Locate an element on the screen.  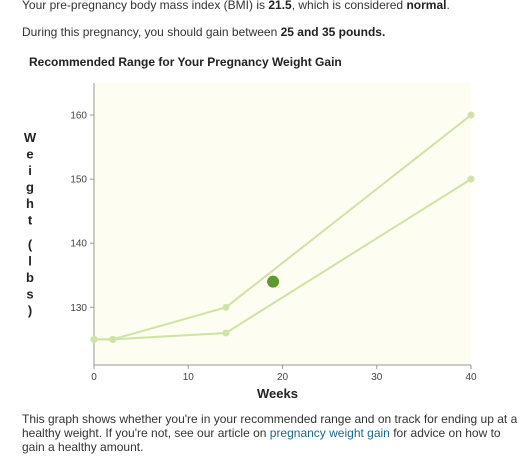
bmi-middle: , which is considered is located at coordinates (349, 6).